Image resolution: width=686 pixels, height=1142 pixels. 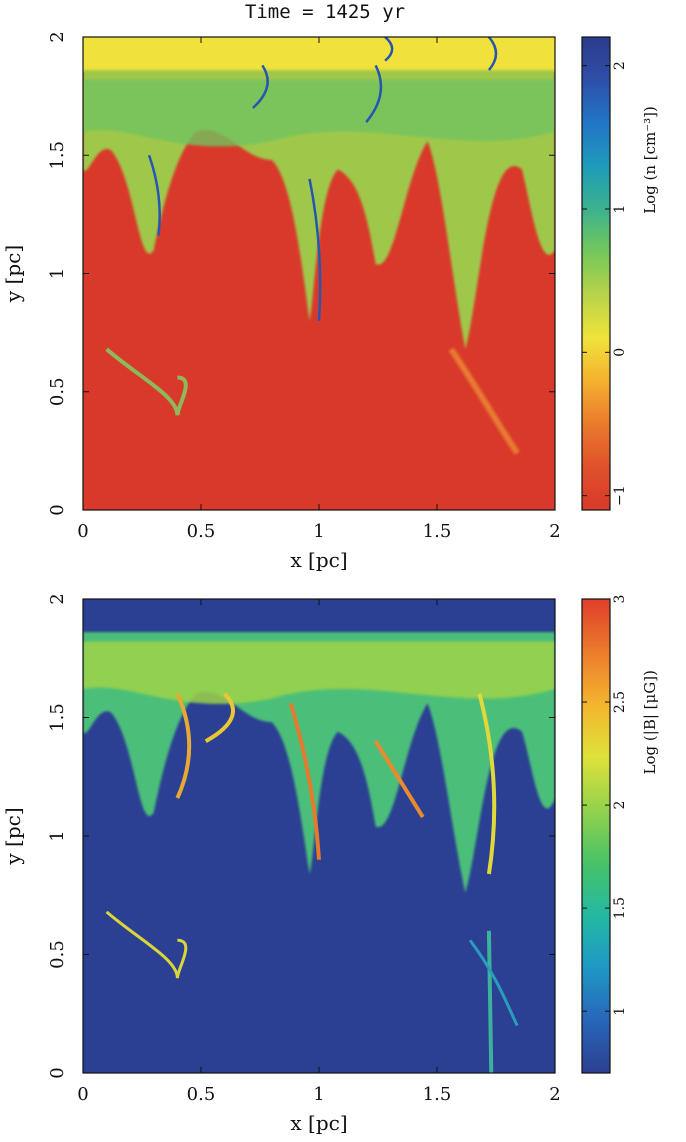 What do you see at coordinates (325, 12) in the screenshot?
I see `figure-title: Time = 1425 yr` at bounding box center [325, 12].